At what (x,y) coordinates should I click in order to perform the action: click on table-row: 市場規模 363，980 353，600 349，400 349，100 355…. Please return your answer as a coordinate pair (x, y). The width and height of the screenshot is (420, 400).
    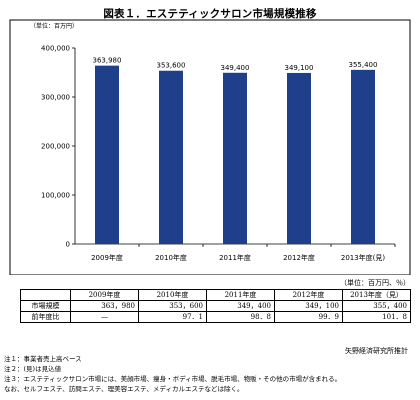
    Looking at the image, I should click on (215, 306).